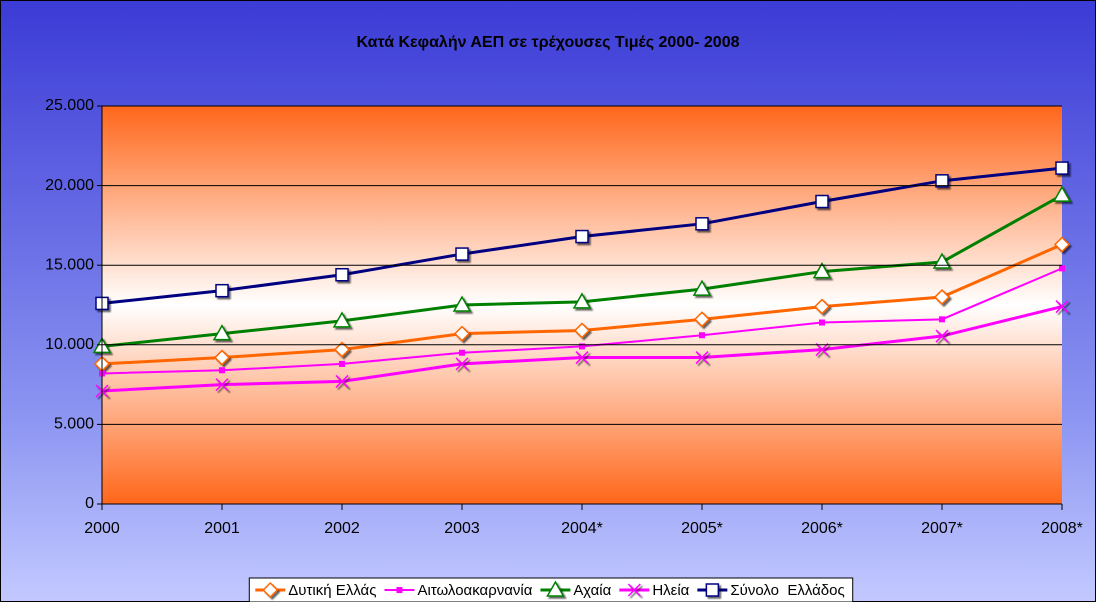 The image size is (1096, 602). What do you see at coordinates (222, 528) in the screenshot?
I see `x-tick-label: 2001` at bounding box center [222, 528].